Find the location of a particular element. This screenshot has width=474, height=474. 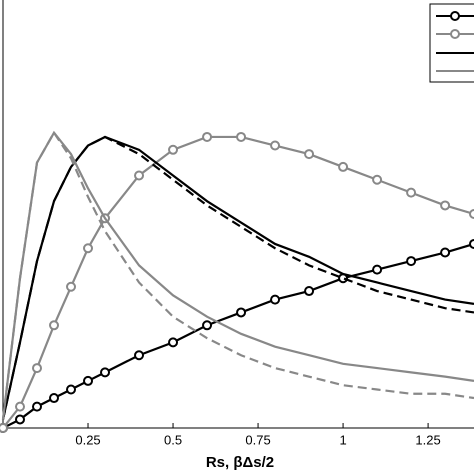

legend is located at coordinates (451, 43).